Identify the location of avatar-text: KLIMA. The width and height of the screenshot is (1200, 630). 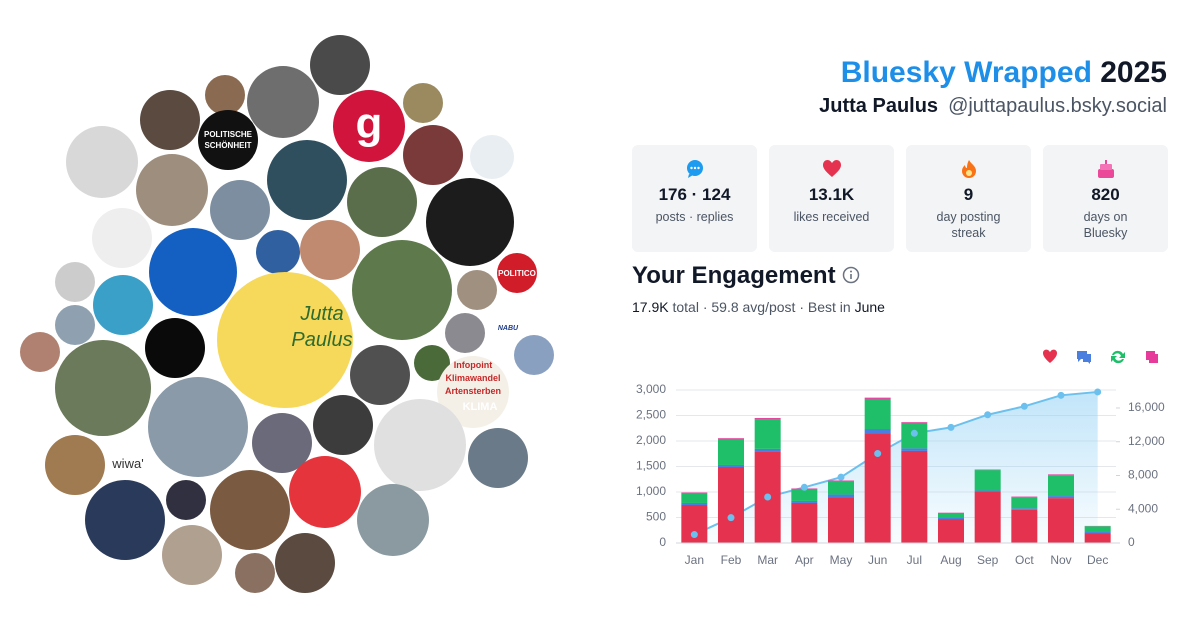
(480, 407).